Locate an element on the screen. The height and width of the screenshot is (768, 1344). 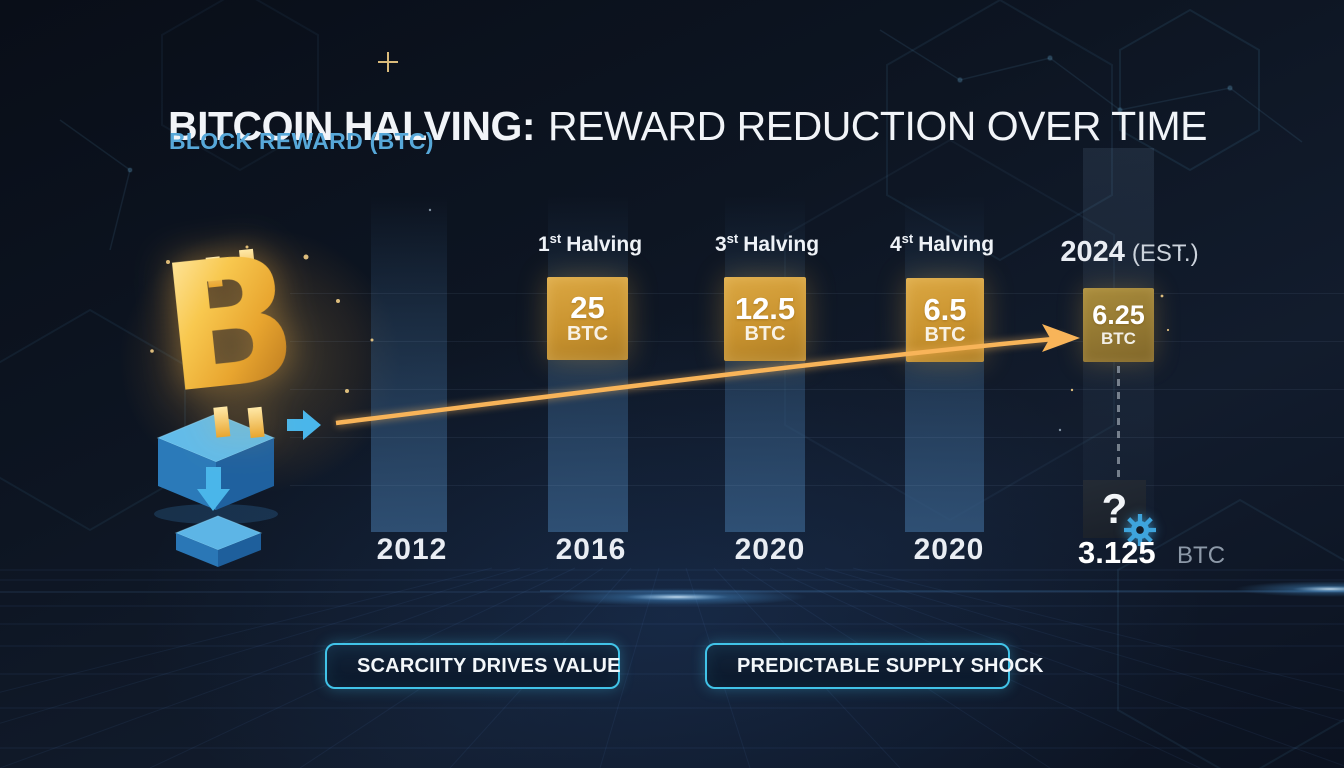
badge-scarcity-drives-value: SCARCIITY DRIVES VALUE is located at coordinates (473, 666).